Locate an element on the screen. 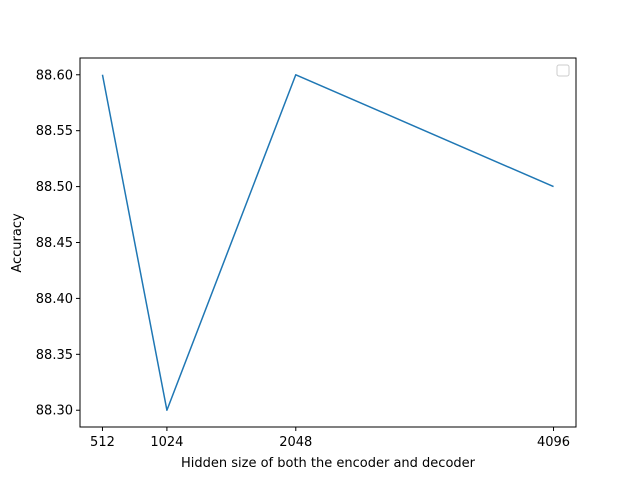 This screenshot has height=480, width=640. x-tick-label: 1024 is located at coordinates (166, 442).